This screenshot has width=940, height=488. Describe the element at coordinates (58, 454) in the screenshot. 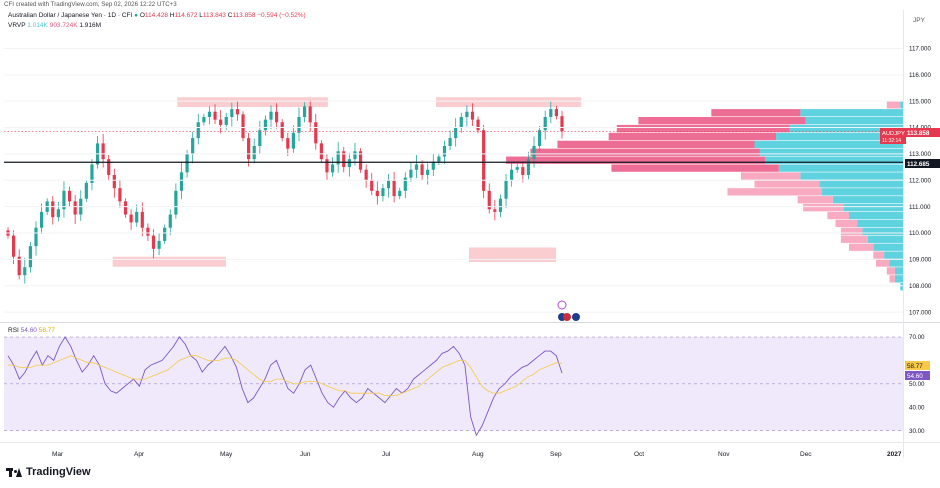

I see `time-tick-label: Mar` at that location.